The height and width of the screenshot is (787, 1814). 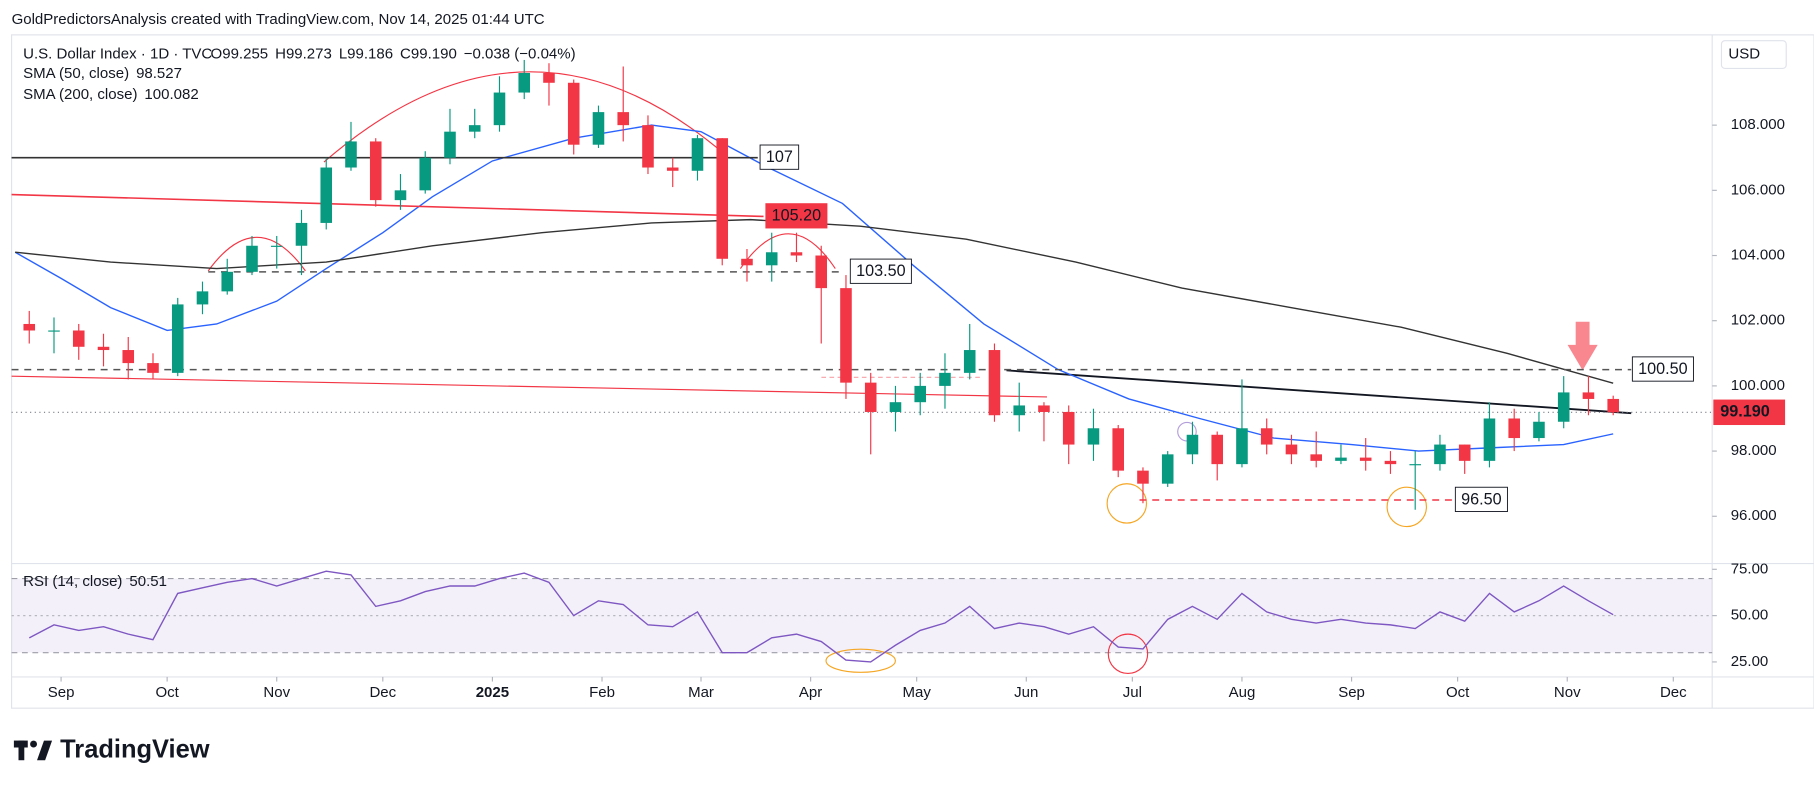 I want to click on y-tick-label: 102.000, so click(x=1758, y=320).